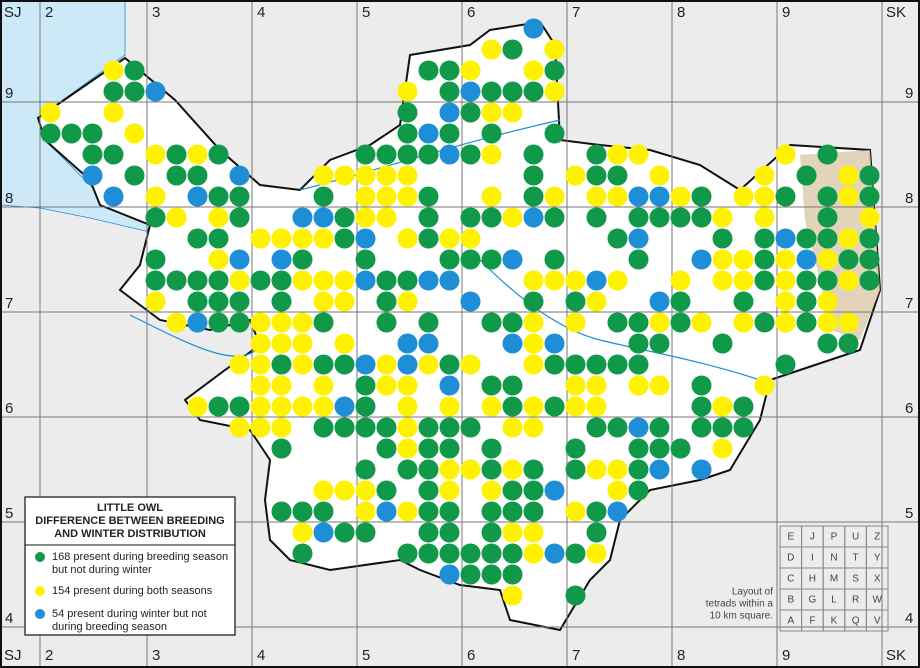 Image resolution: width=920 pixels, height=668 pixels. What do you see at coordinates (856, 621) in the screenshot?
I see `tetrad-letter: Q` at bounding box center [856, 621].